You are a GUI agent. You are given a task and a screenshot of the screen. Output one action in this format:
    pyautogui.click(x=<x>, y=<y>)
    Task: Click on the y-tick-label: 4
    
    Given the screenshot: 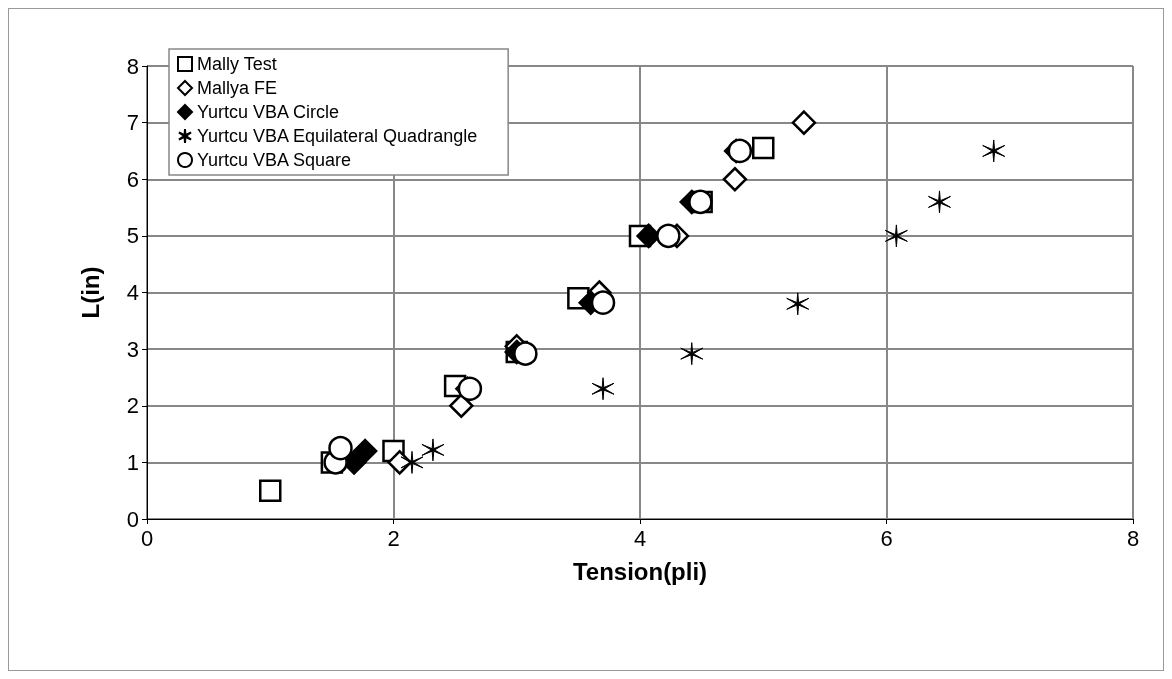 What is the action you would take?
    pyautogui.click(x=132, y=292)
    